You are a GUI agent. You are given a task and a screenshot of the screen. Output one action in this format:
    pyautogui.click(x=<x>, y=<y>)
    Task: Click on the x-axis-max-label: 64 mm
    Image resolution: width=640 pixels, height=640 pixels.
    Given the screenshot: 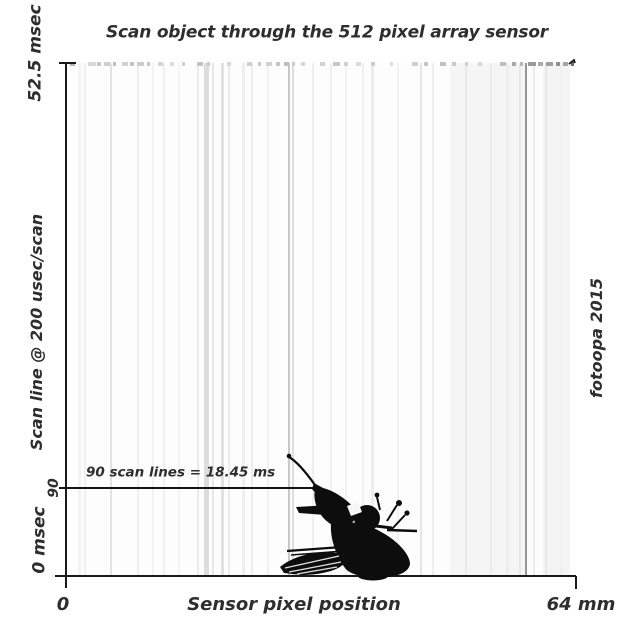 What is the action you would take?
    pyautogui.click(x=581, y=604)
    